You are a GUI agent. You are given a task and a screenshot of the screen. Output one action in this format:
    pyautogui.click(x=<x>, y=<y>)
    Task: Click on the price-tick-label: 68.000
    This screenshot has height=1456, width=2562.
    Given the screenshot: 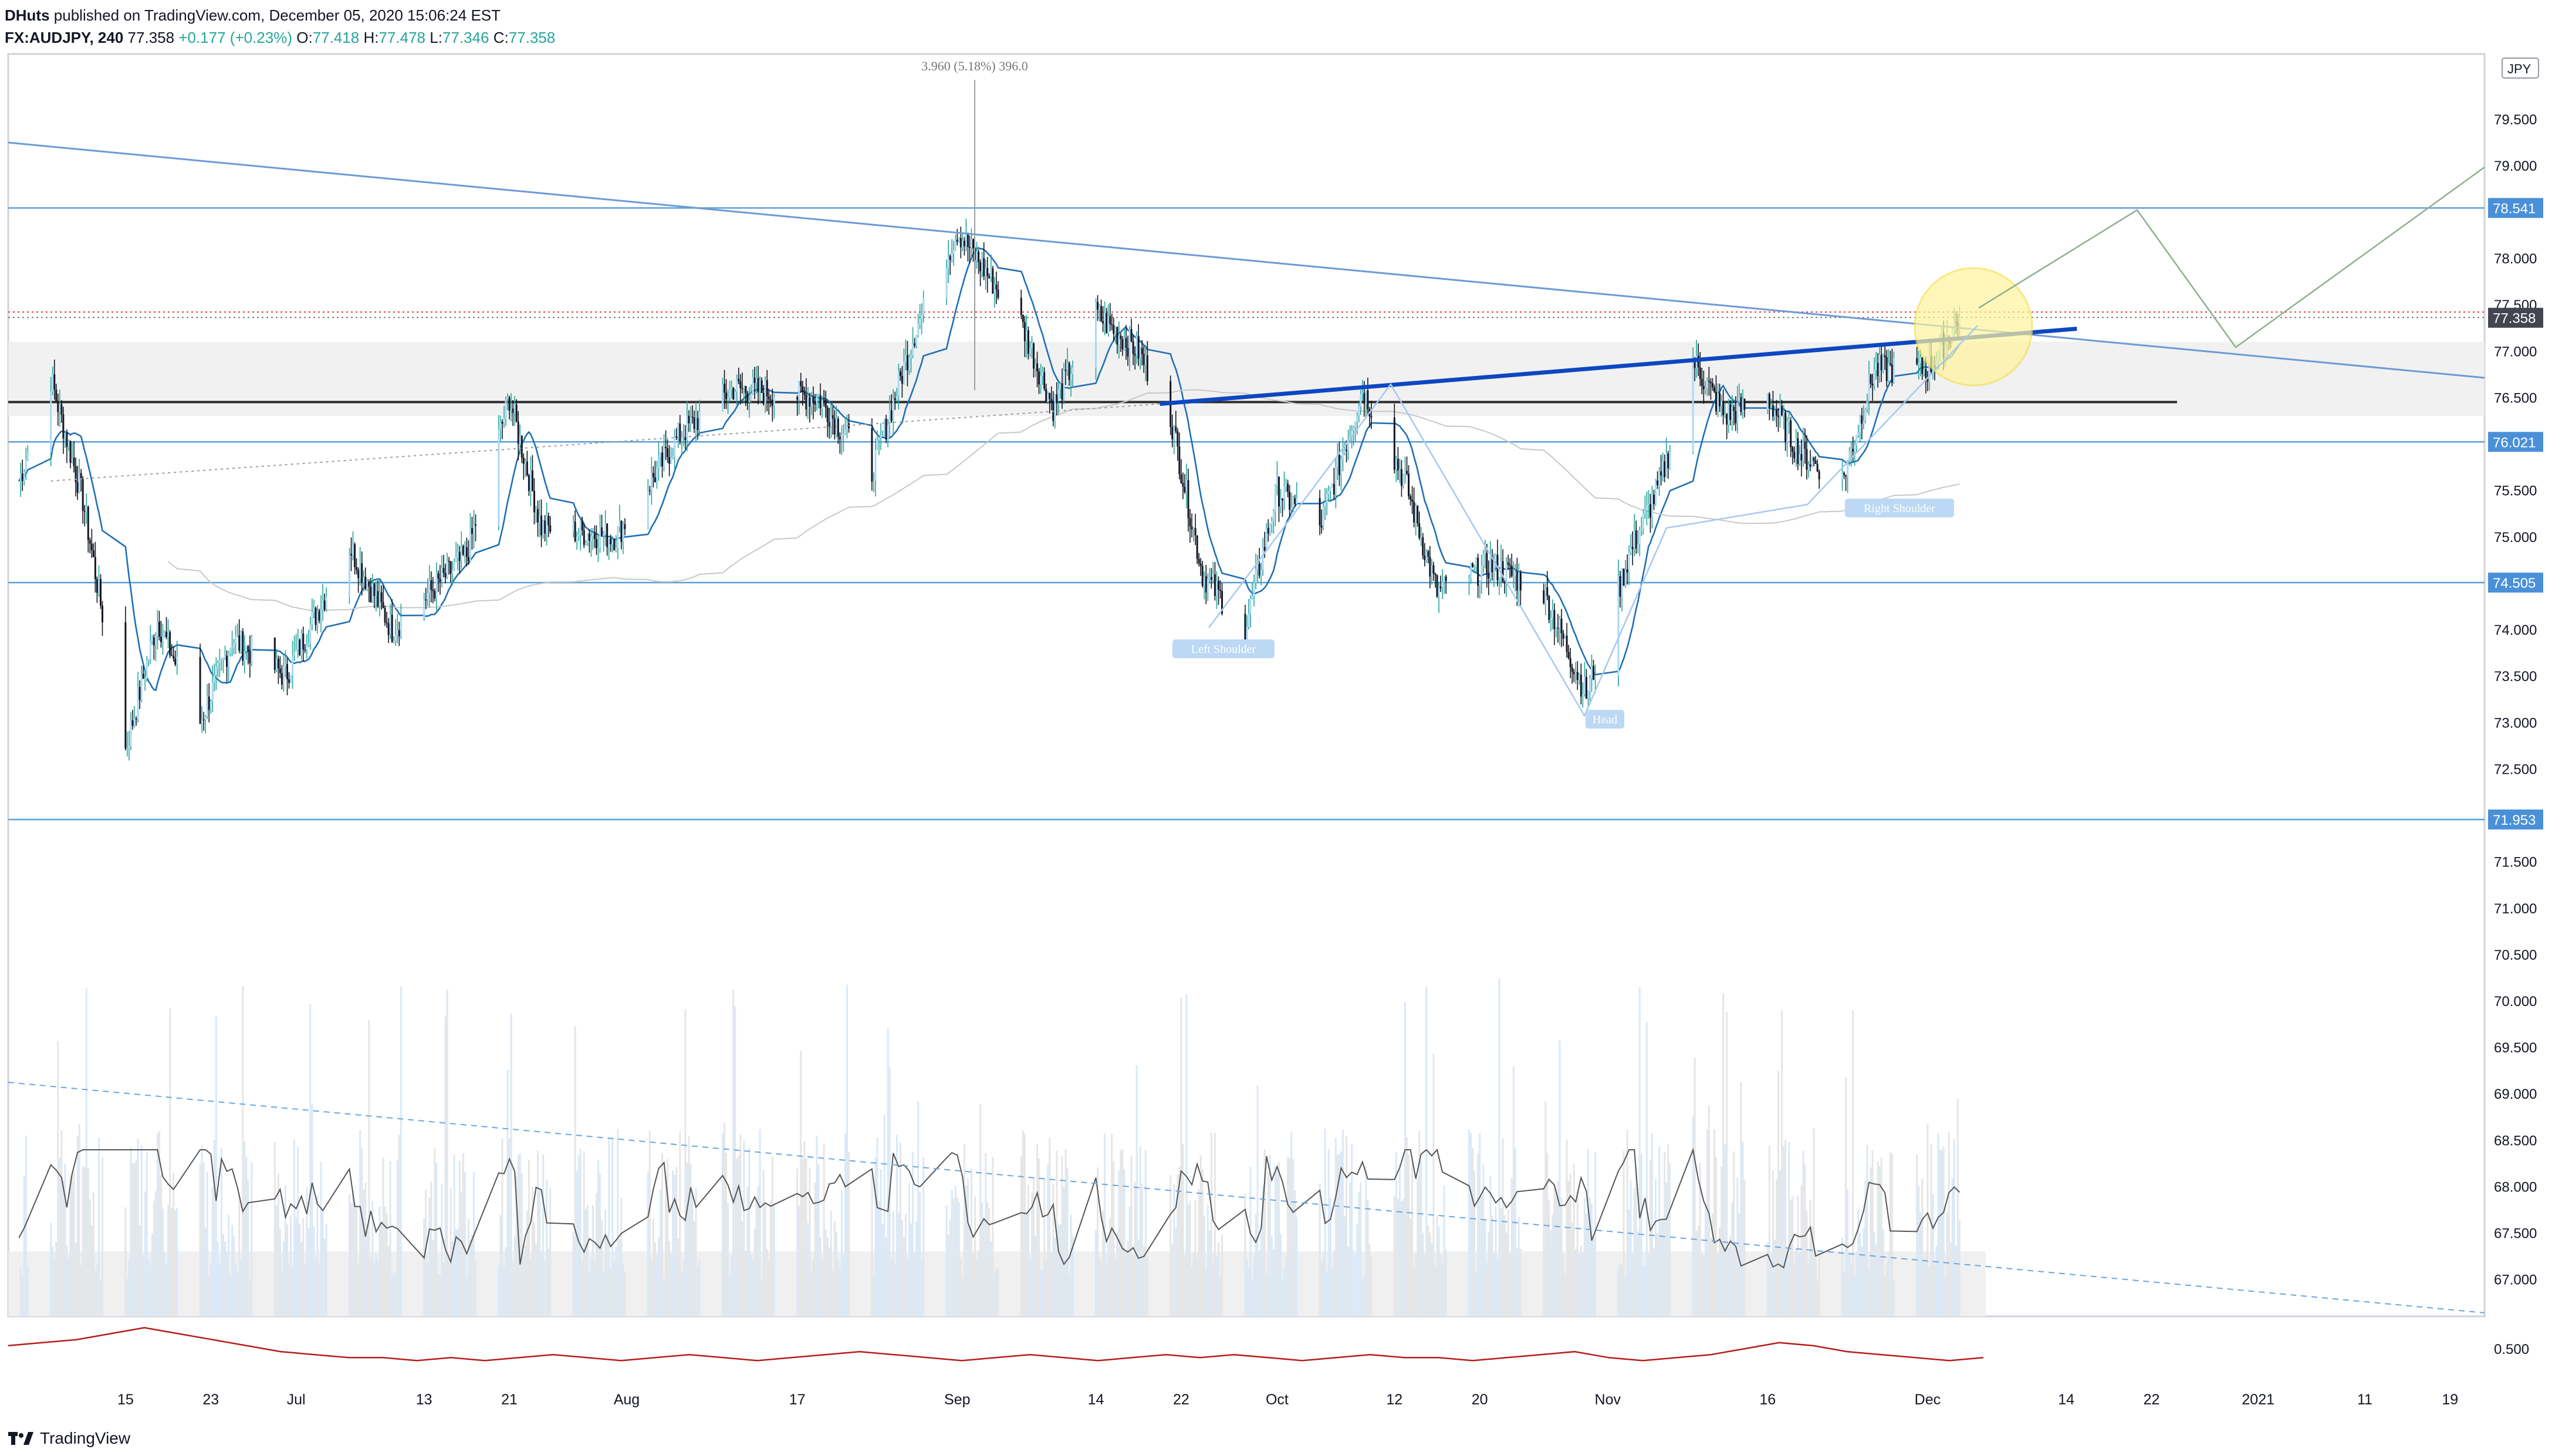 What is the action you would take?
    pyautogui.click(x=2515, y=1187)
    